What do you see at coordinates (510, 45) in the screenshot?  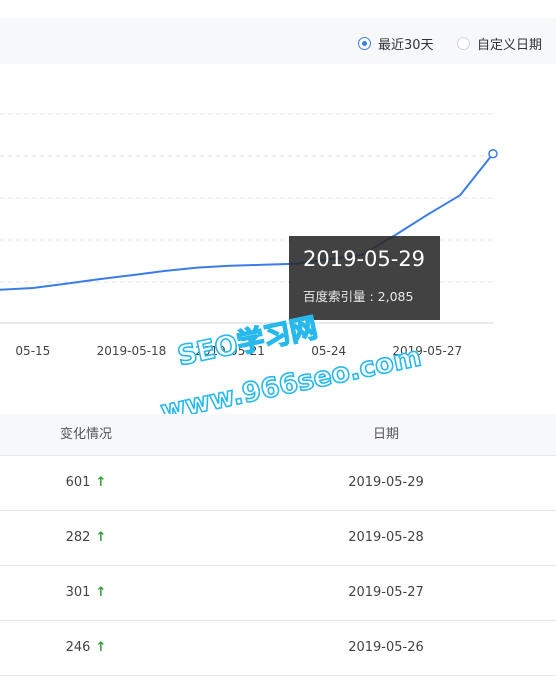 I see `radio-label: 自定义日期` at bounding box center [510, 45].